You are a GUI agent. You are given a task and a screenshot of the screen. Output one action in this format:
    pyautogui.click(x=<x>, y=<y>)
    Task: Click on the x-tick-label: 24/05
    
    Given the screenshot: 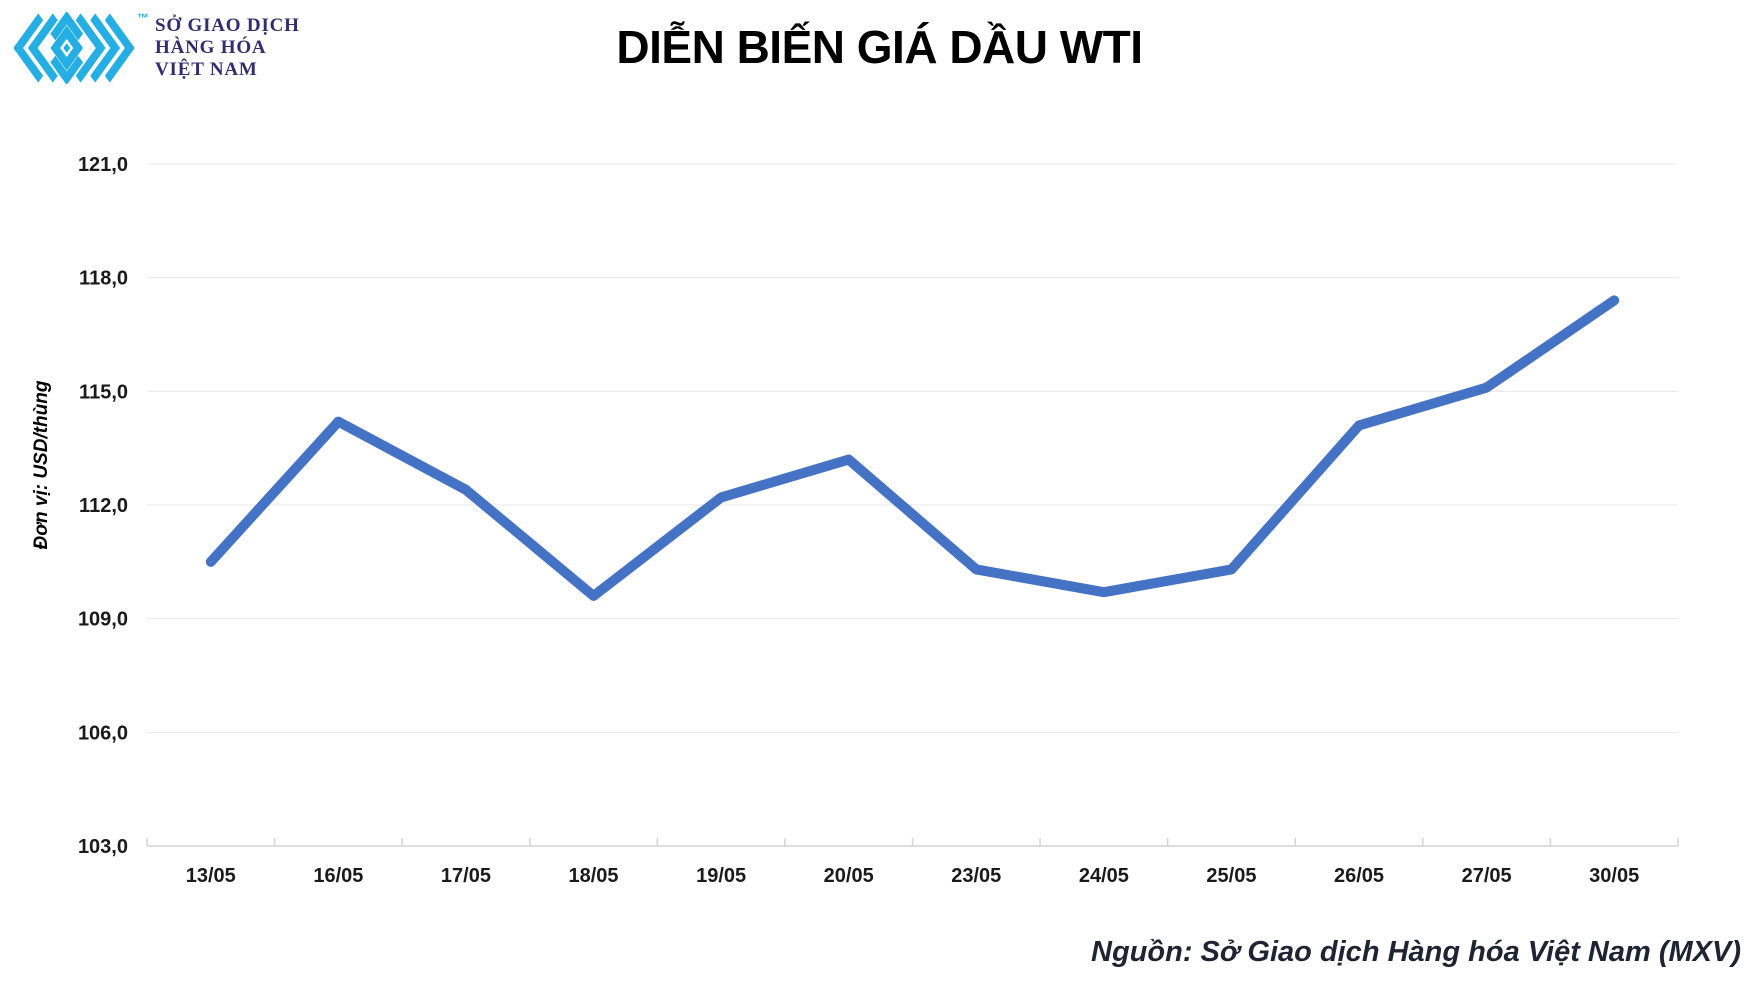 What is the action you would take?
    pyautogui.click(x=1104, y=876)
    